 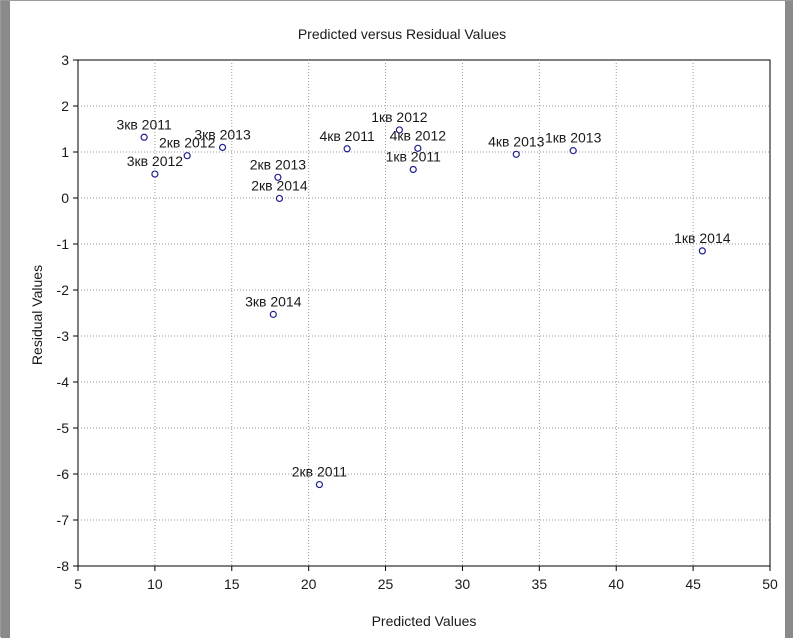 What do you see at coordinates (63, 428) in the screenshot?
I see `y-tick-label: -5` at bounding box center [63, 428].